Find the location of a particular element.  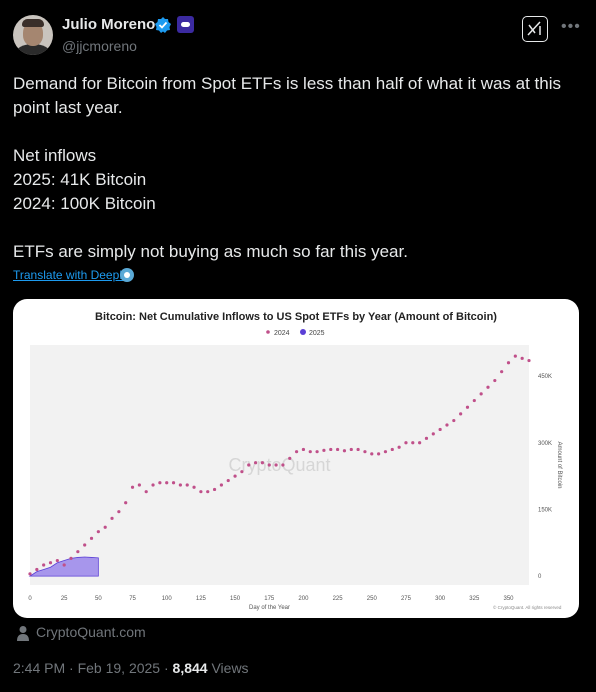

avatar-shirt is located at coordinates (33, 49).